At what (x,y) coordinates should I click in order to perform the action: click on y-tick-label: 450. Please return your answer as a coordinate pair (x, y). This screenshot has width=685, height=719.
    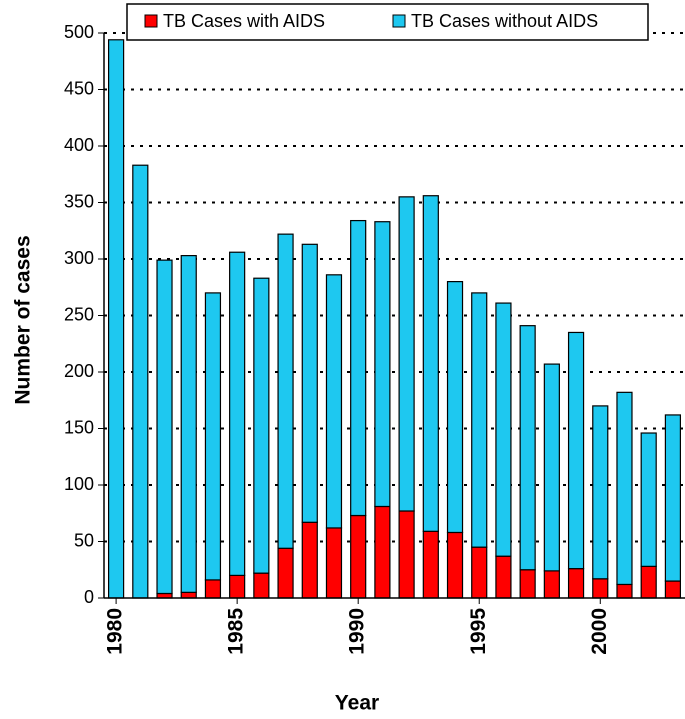
    Looking at the image, I should click on (79, 88).